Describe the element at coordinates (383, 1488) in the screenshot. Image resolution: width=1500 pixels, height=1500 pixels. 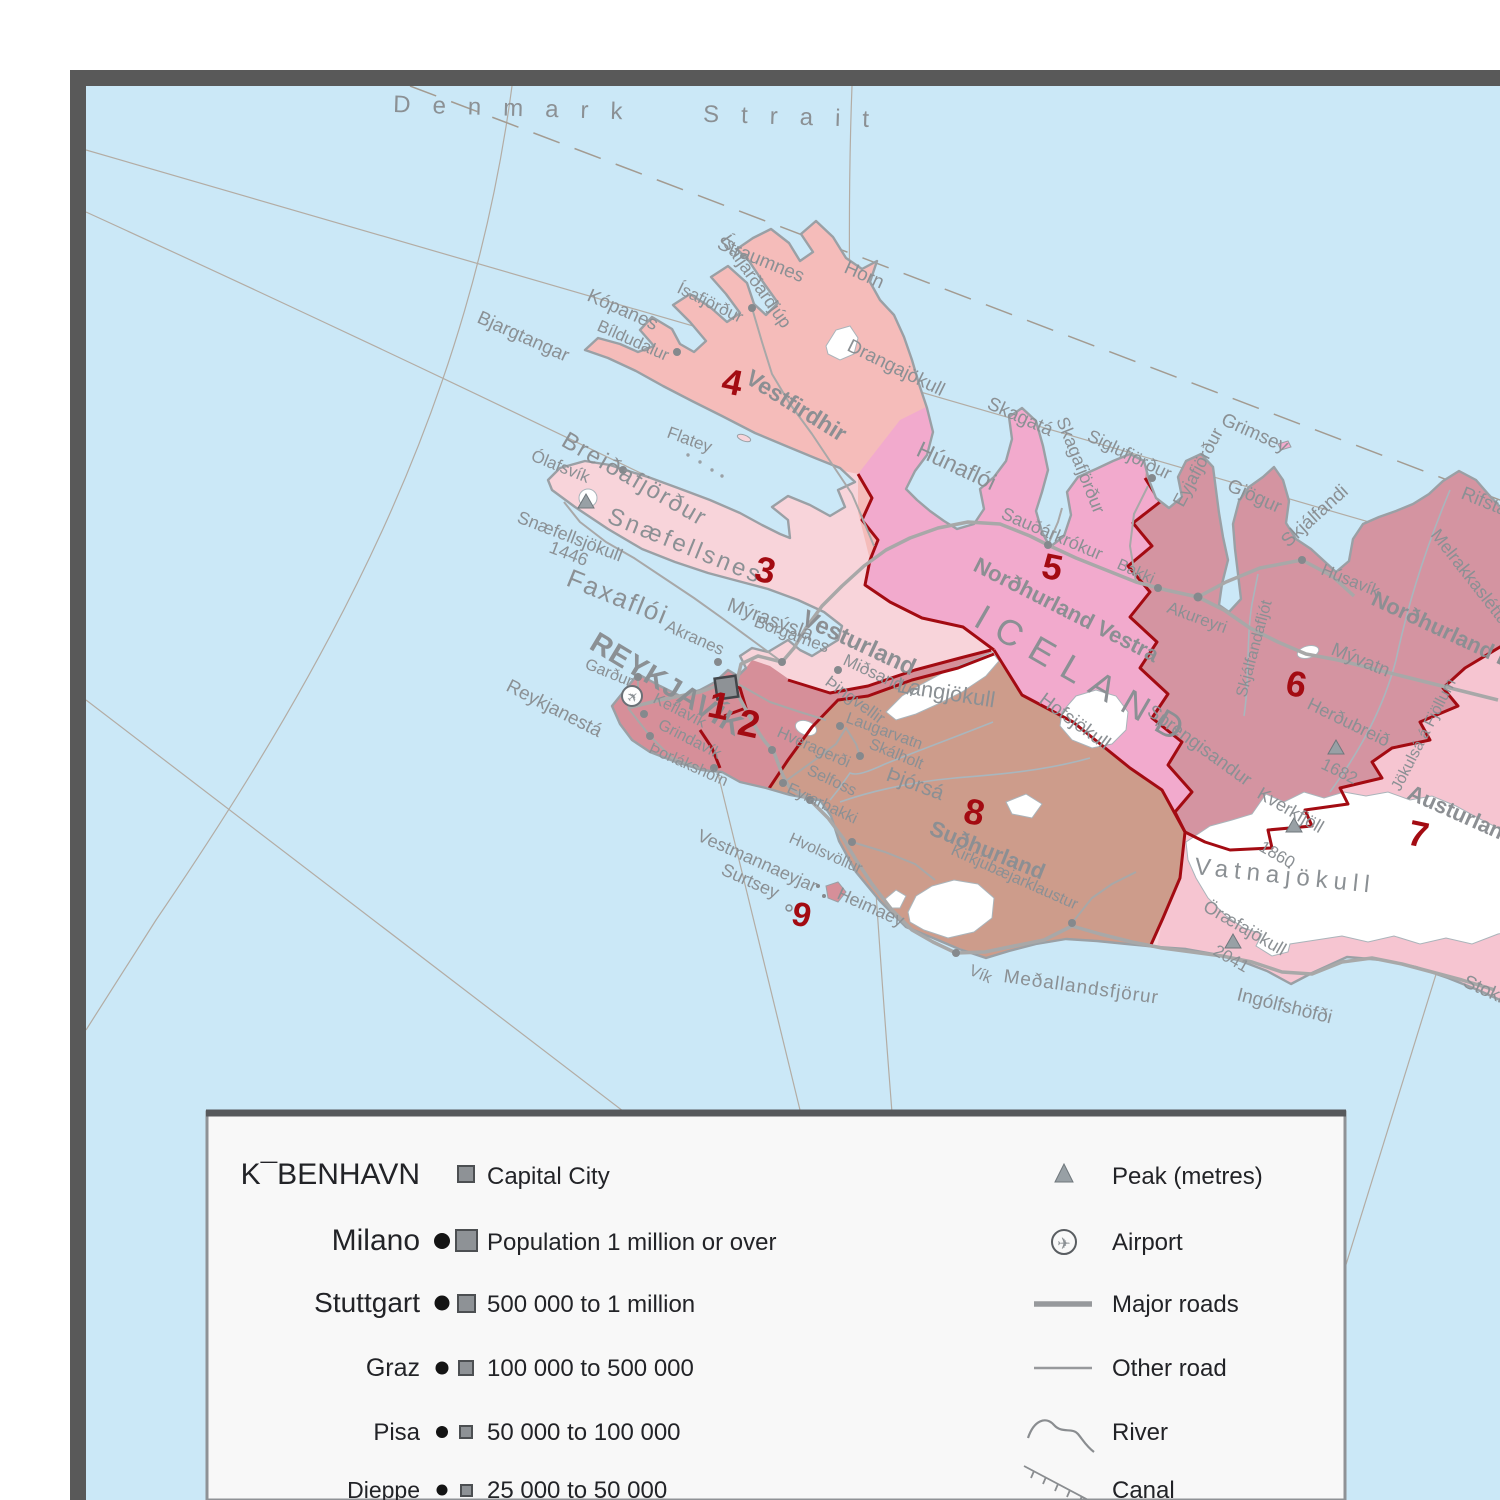
I see `legend-city-name: Dieppe` at that location.